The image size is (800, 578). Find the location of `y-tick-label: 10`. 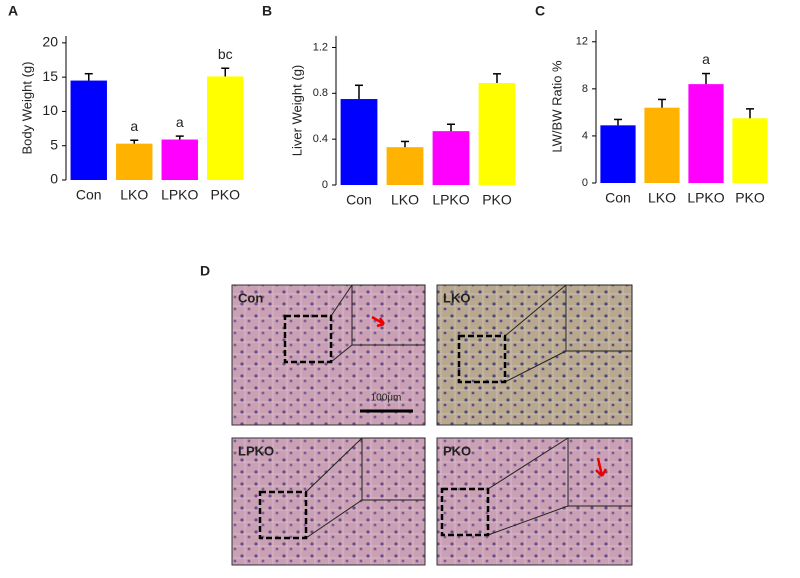

y-tick-label: 10 is located at coordinates (50, 110).